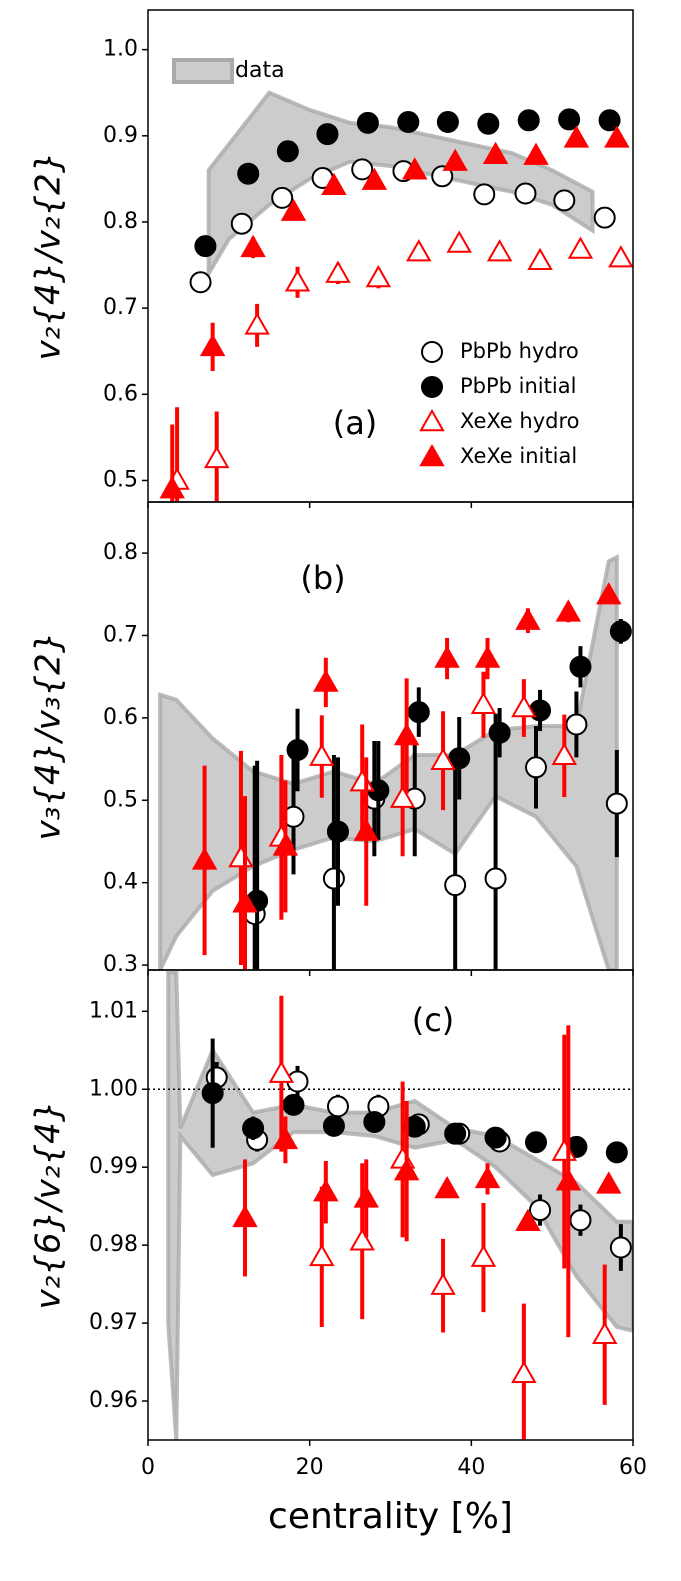 The height and width of the screenshot is (1581, 681). Describe the element at coordinates (120, 49) in the screenshot. I see `y-tick-label: 1.0` at that location.